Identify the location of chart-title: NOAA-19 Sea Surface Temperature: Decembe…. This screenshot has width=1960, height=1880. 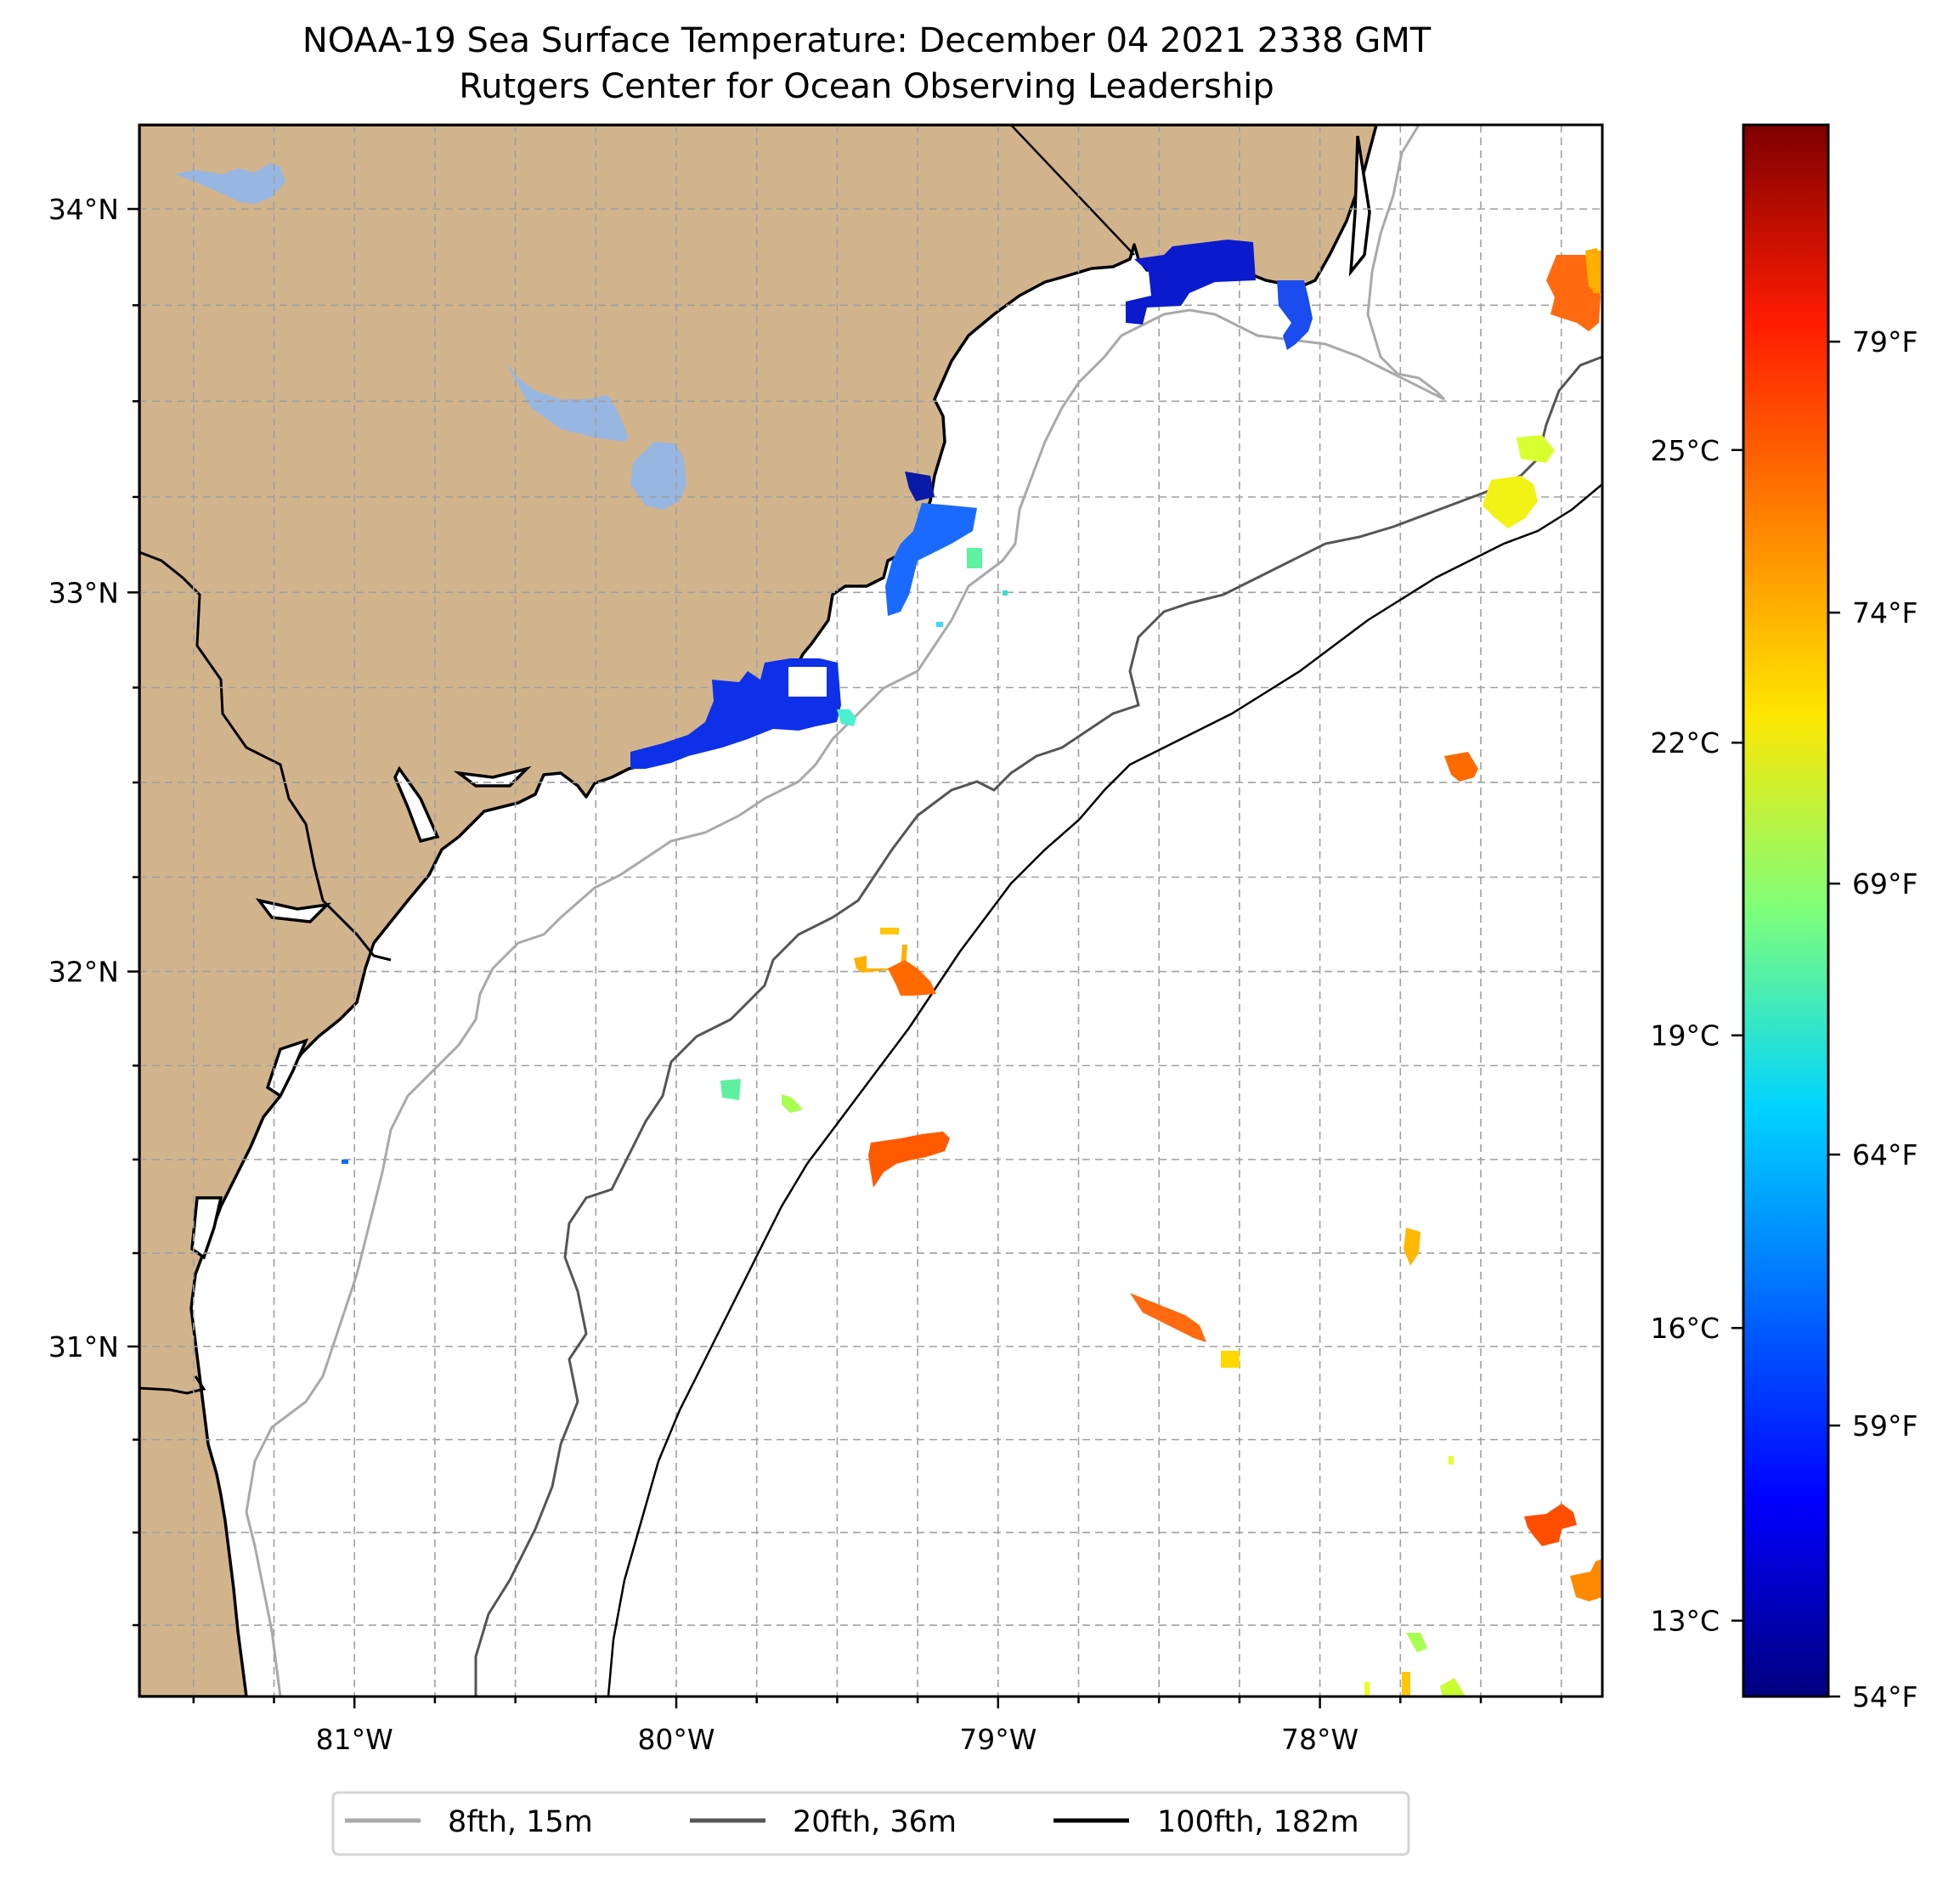
(867, 41).